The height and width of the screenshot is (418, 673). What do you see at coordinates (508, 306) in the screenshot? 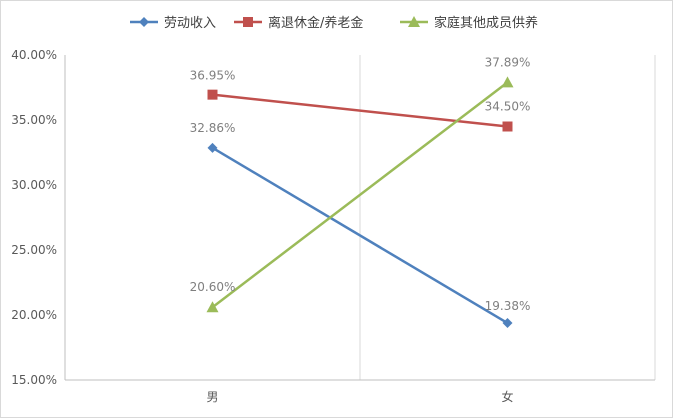
I see `data-label: 19.38%` at bounding box center [508, 306].